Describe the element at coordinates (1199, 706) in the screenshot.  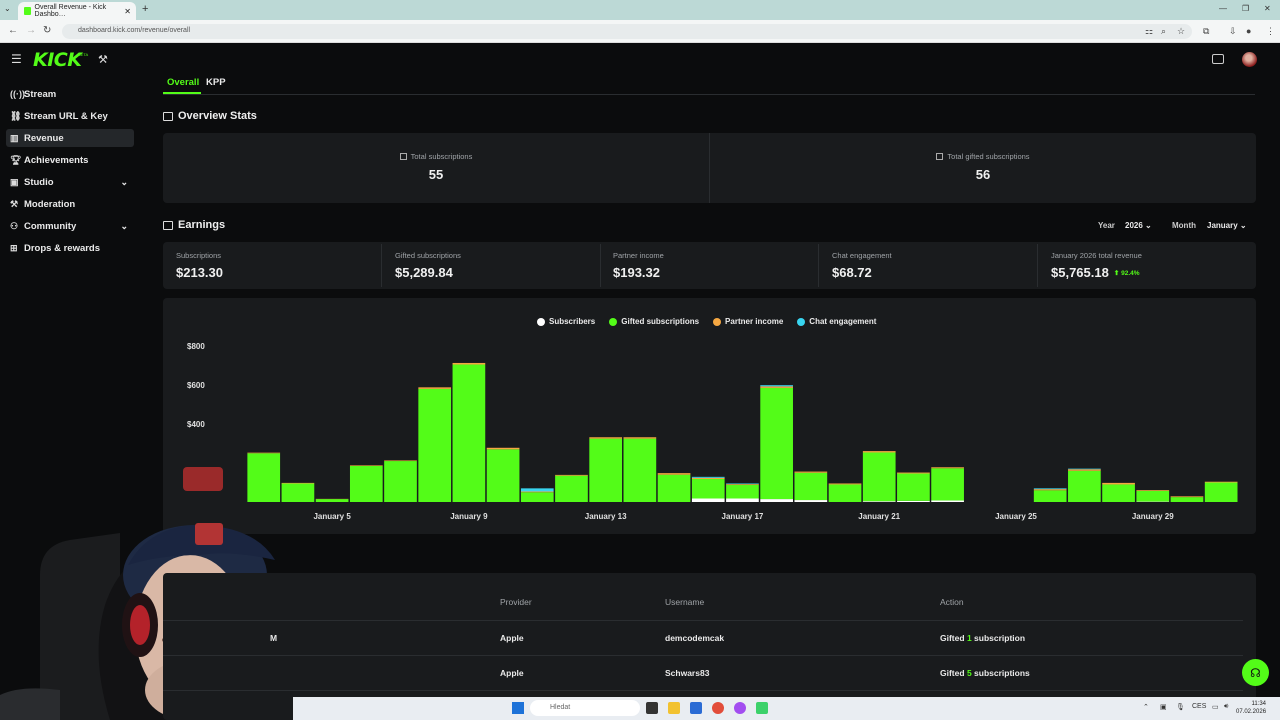
I see `language-indicator: CES` at that location.